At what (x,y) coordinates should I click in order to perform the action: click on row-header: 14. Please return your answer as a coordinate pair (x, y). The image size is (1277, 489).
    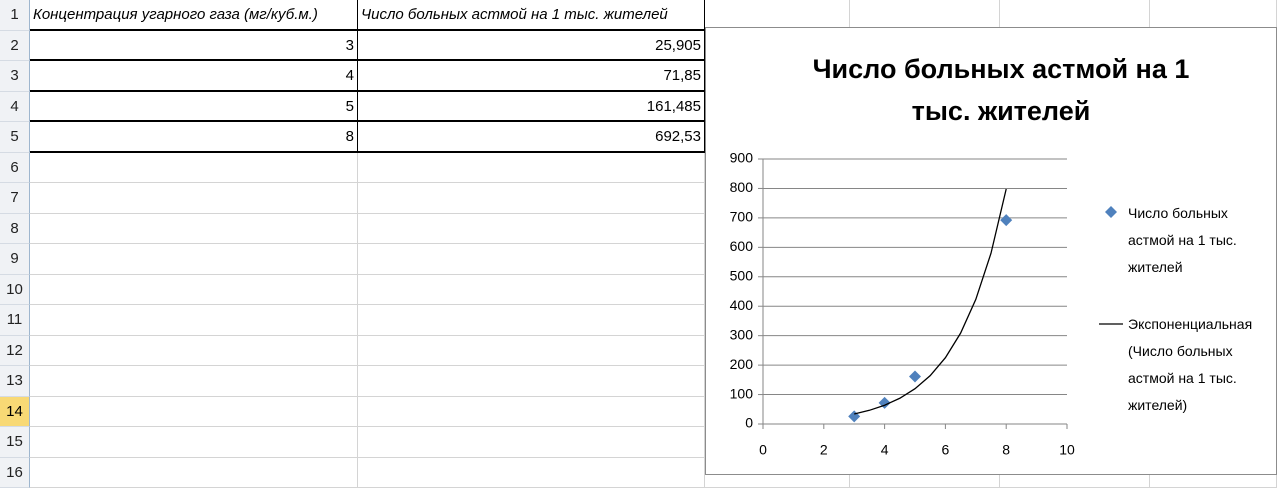
    Looking at the image, I should click on (15, 411).